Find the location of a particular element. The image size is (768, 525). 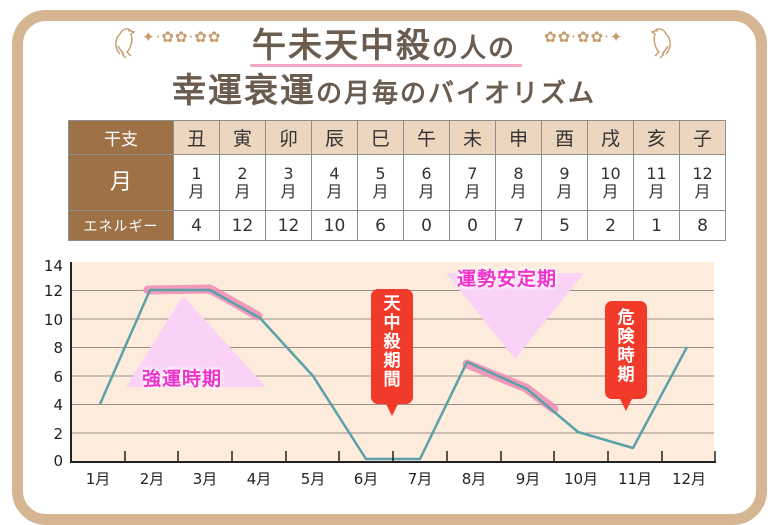

eto-cell: 巳 is located at coordinates (380, 137).